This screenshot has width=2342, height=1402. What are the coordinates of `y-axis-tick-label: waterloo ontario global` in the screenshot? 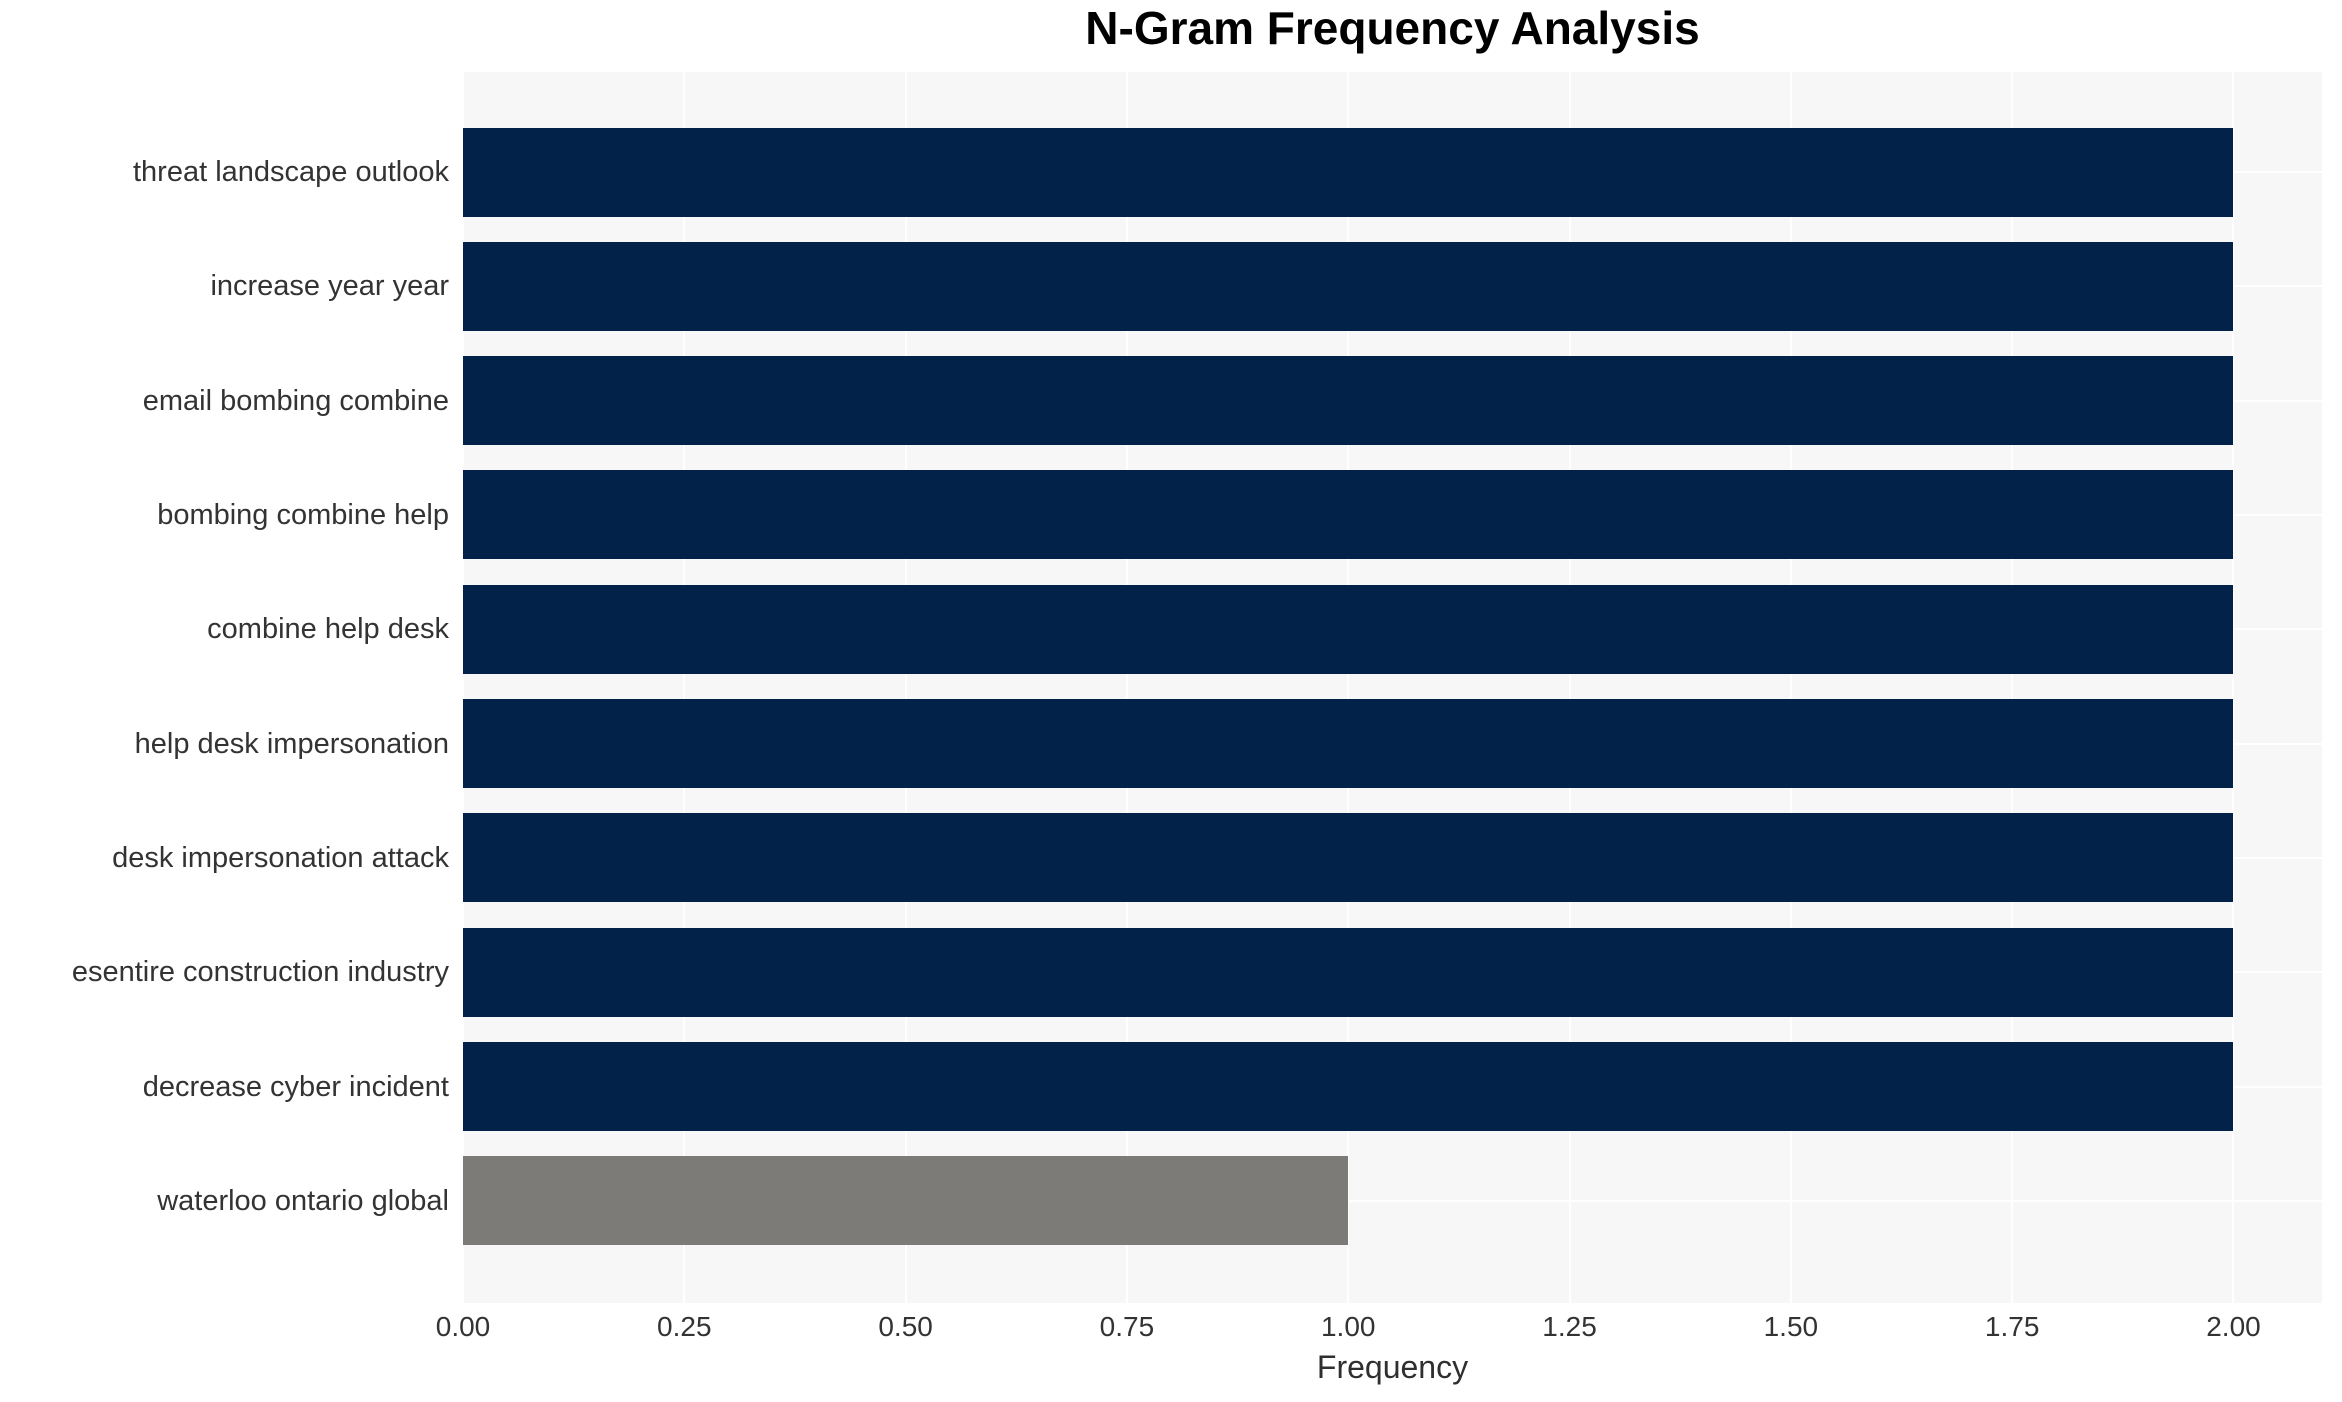 It's located at (303, 1200).